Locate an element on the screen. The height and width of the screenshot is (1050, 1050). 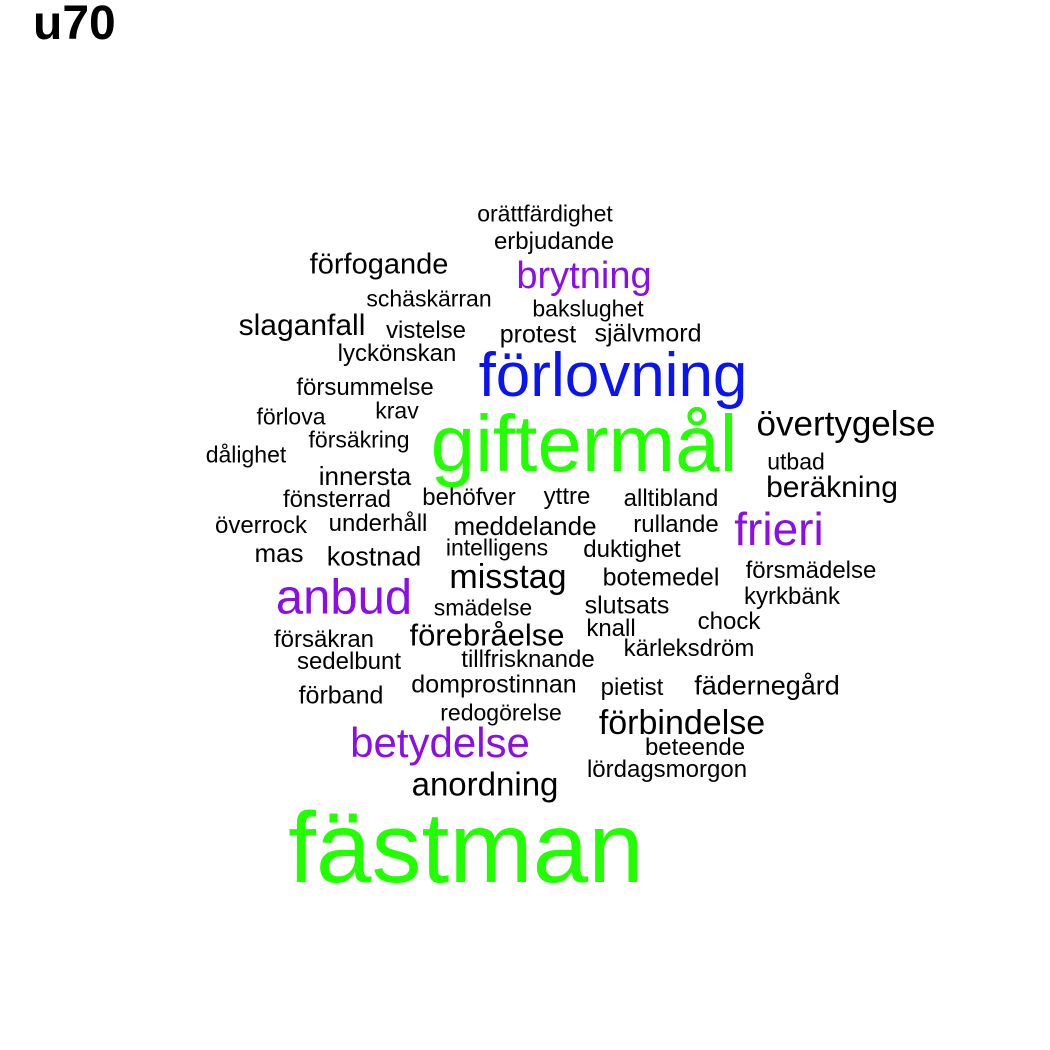
word-brytning: brytning is located at coordinates (584, 276).